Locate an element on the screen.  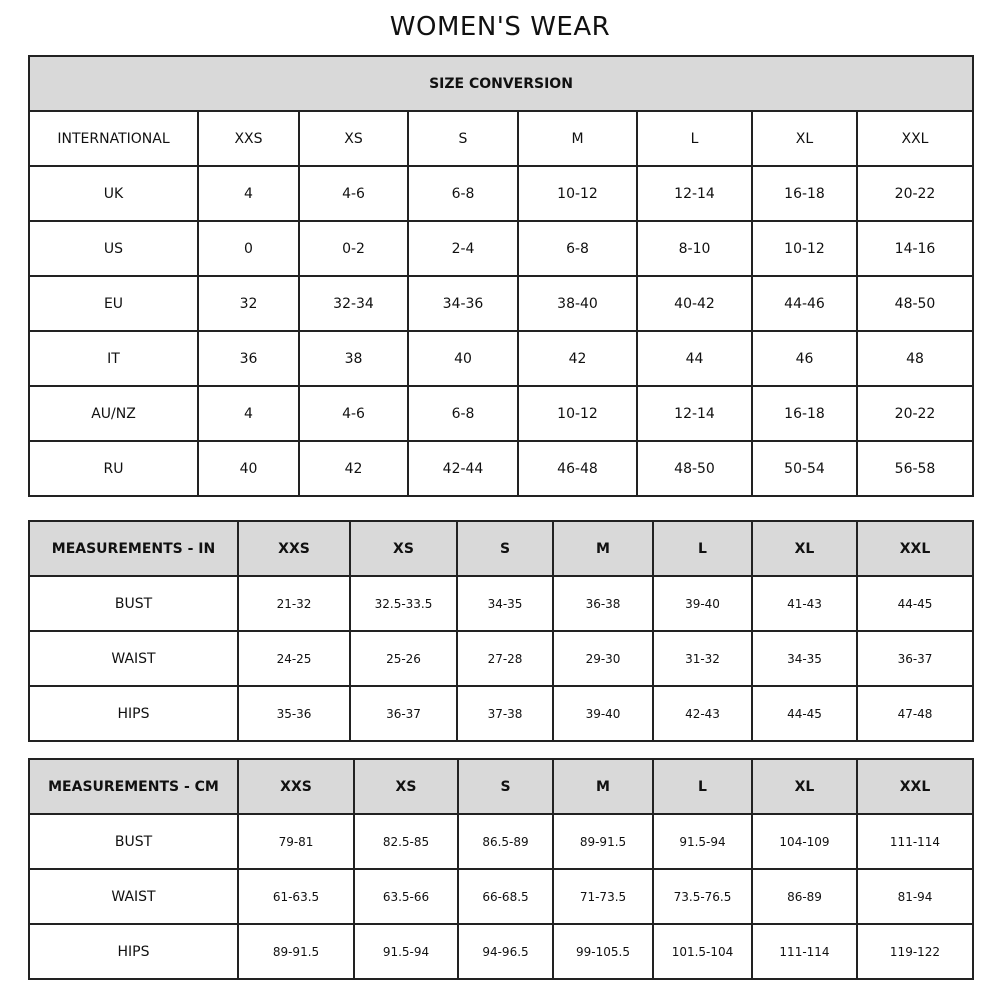
table-cell: 4 is located at coordinates (248, 193).